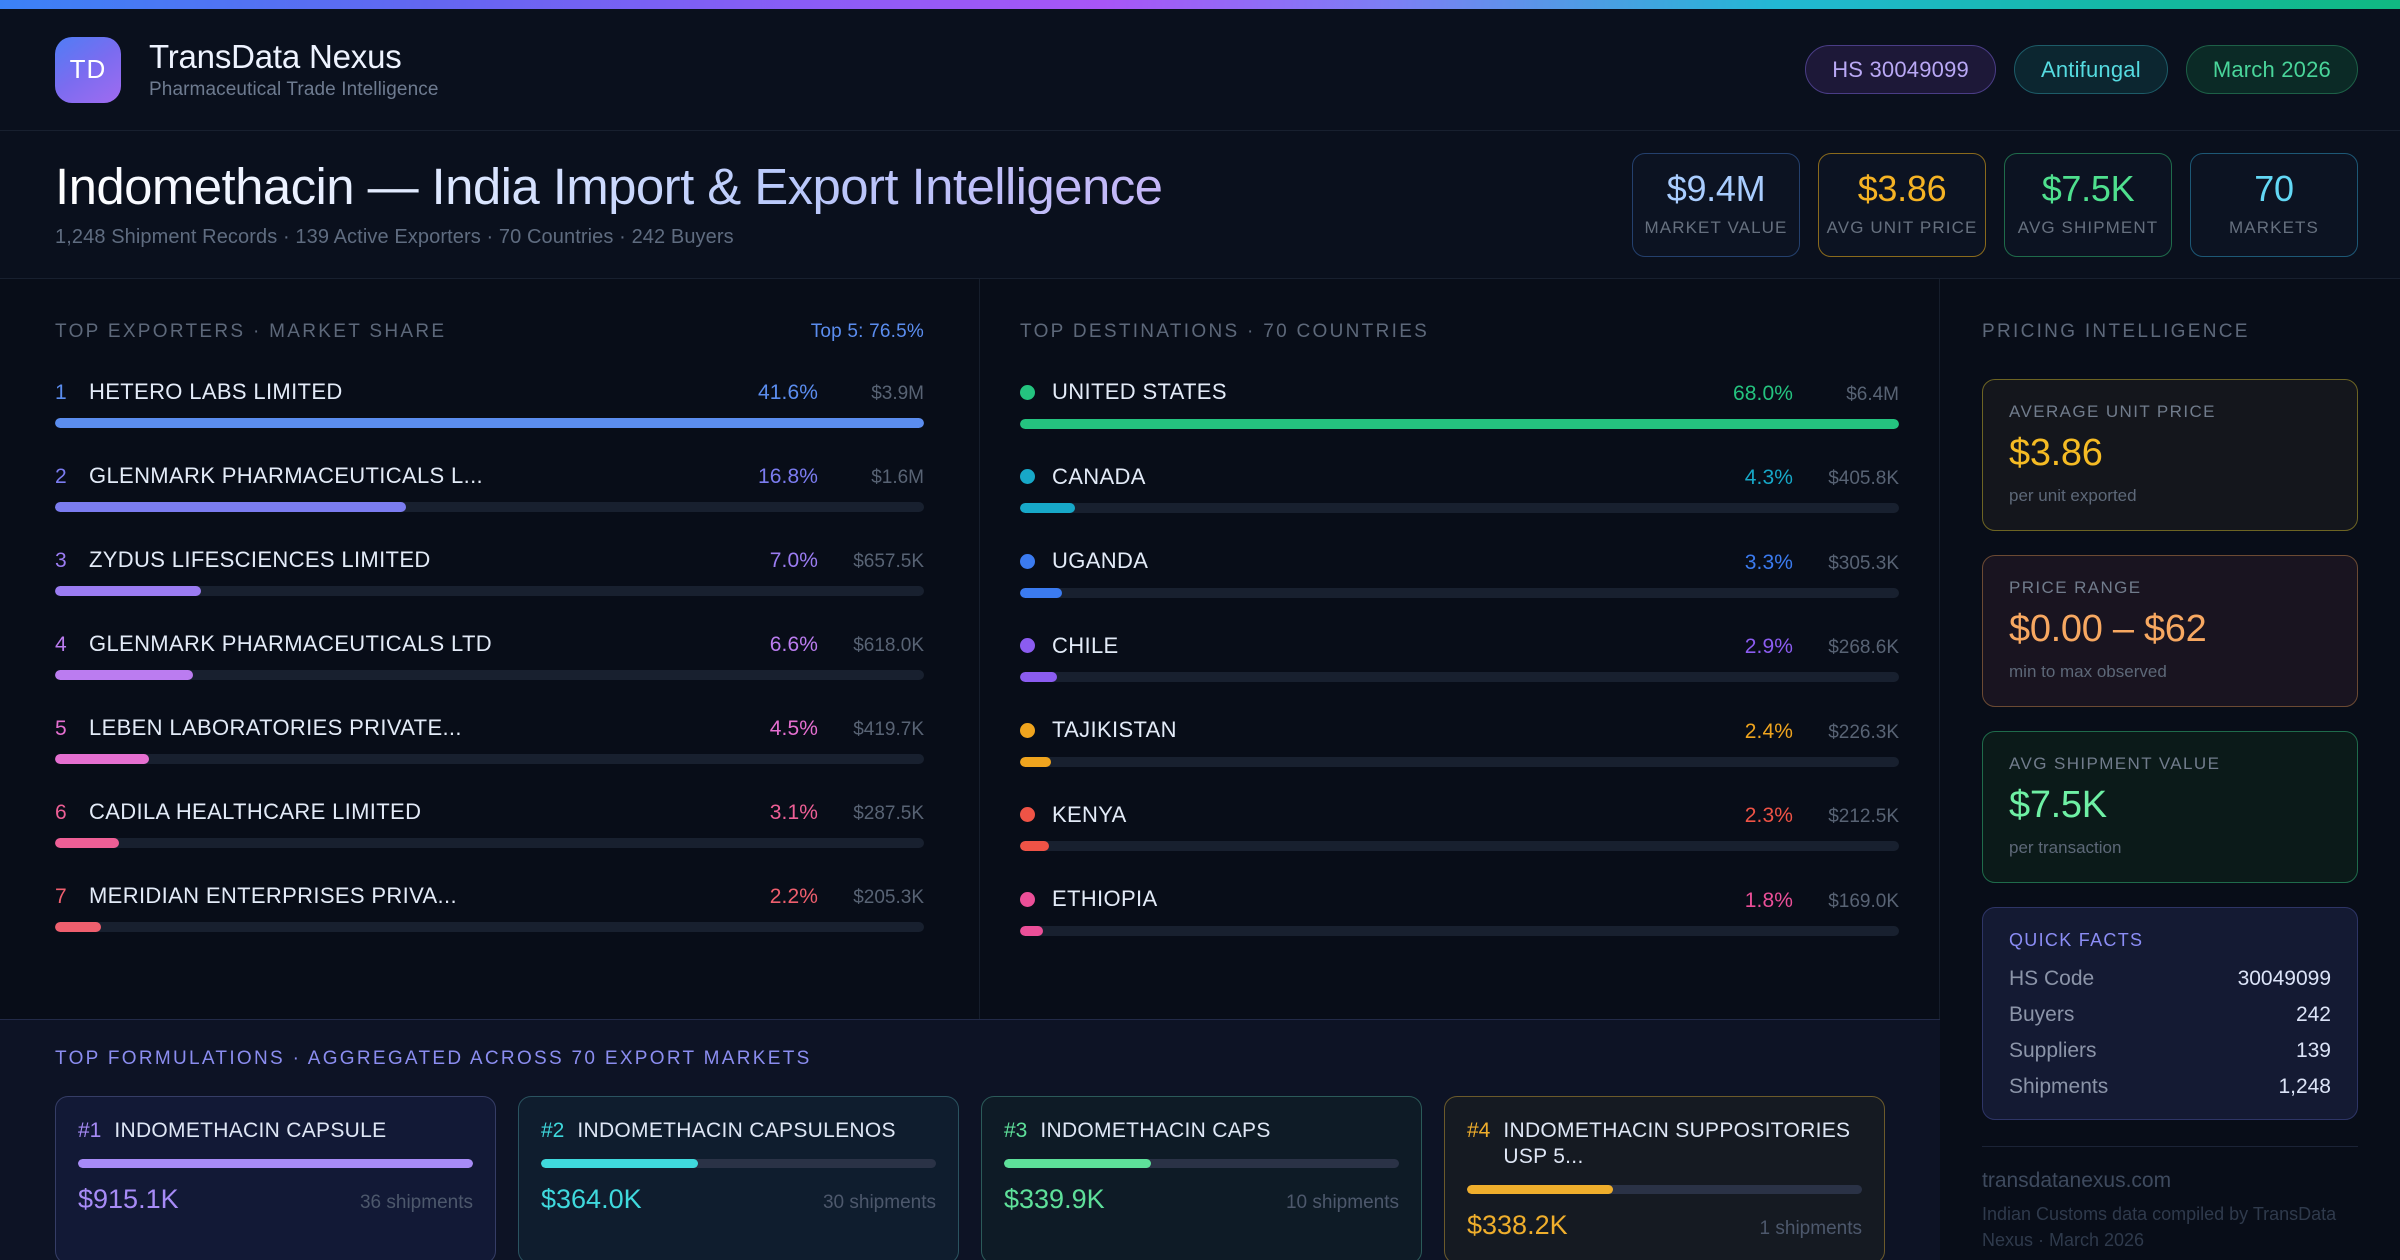 Image resolution: width=2400 pixels, height=1260 pixels. Describe the element at coordinates (1342, 1203) in the screenshot. I see `formulation-shipments: 10 shipments` at that location.